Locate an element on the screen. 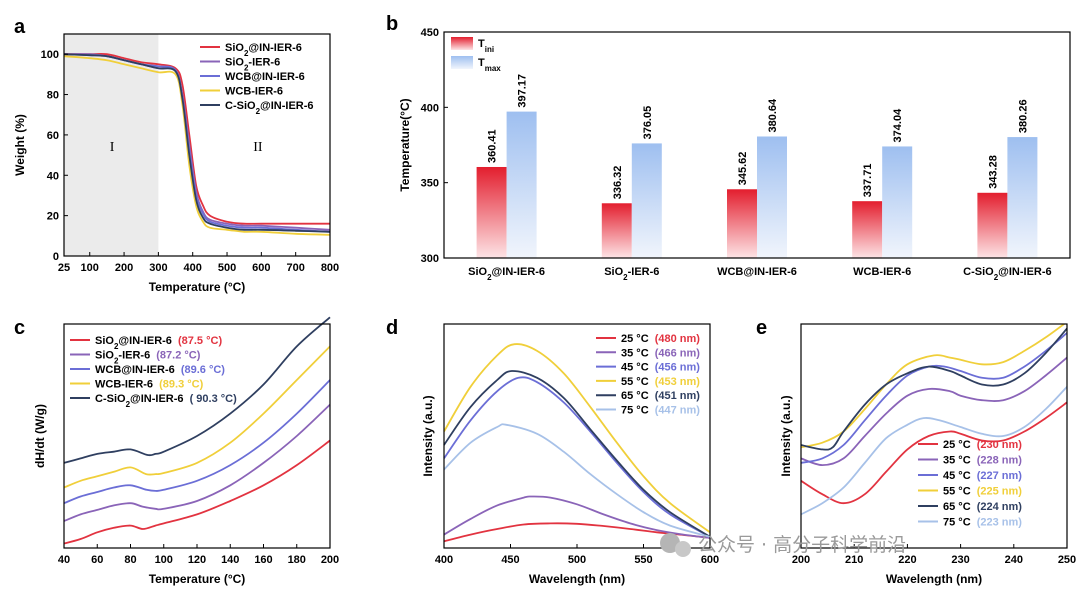  panel-c-y-axis-title: dH/dt (W/g) is located at coordinates (40, 436).